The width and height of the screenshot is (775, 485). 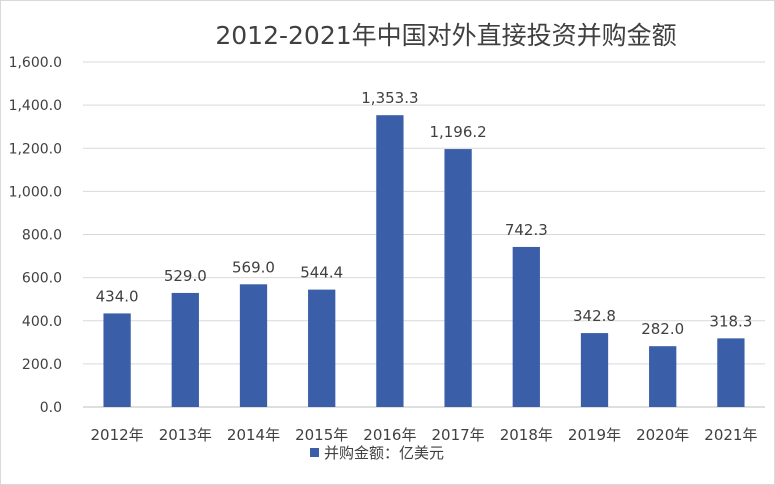 I want to click on y-tick-label: 1,400.0, so click(x=35, y=106).